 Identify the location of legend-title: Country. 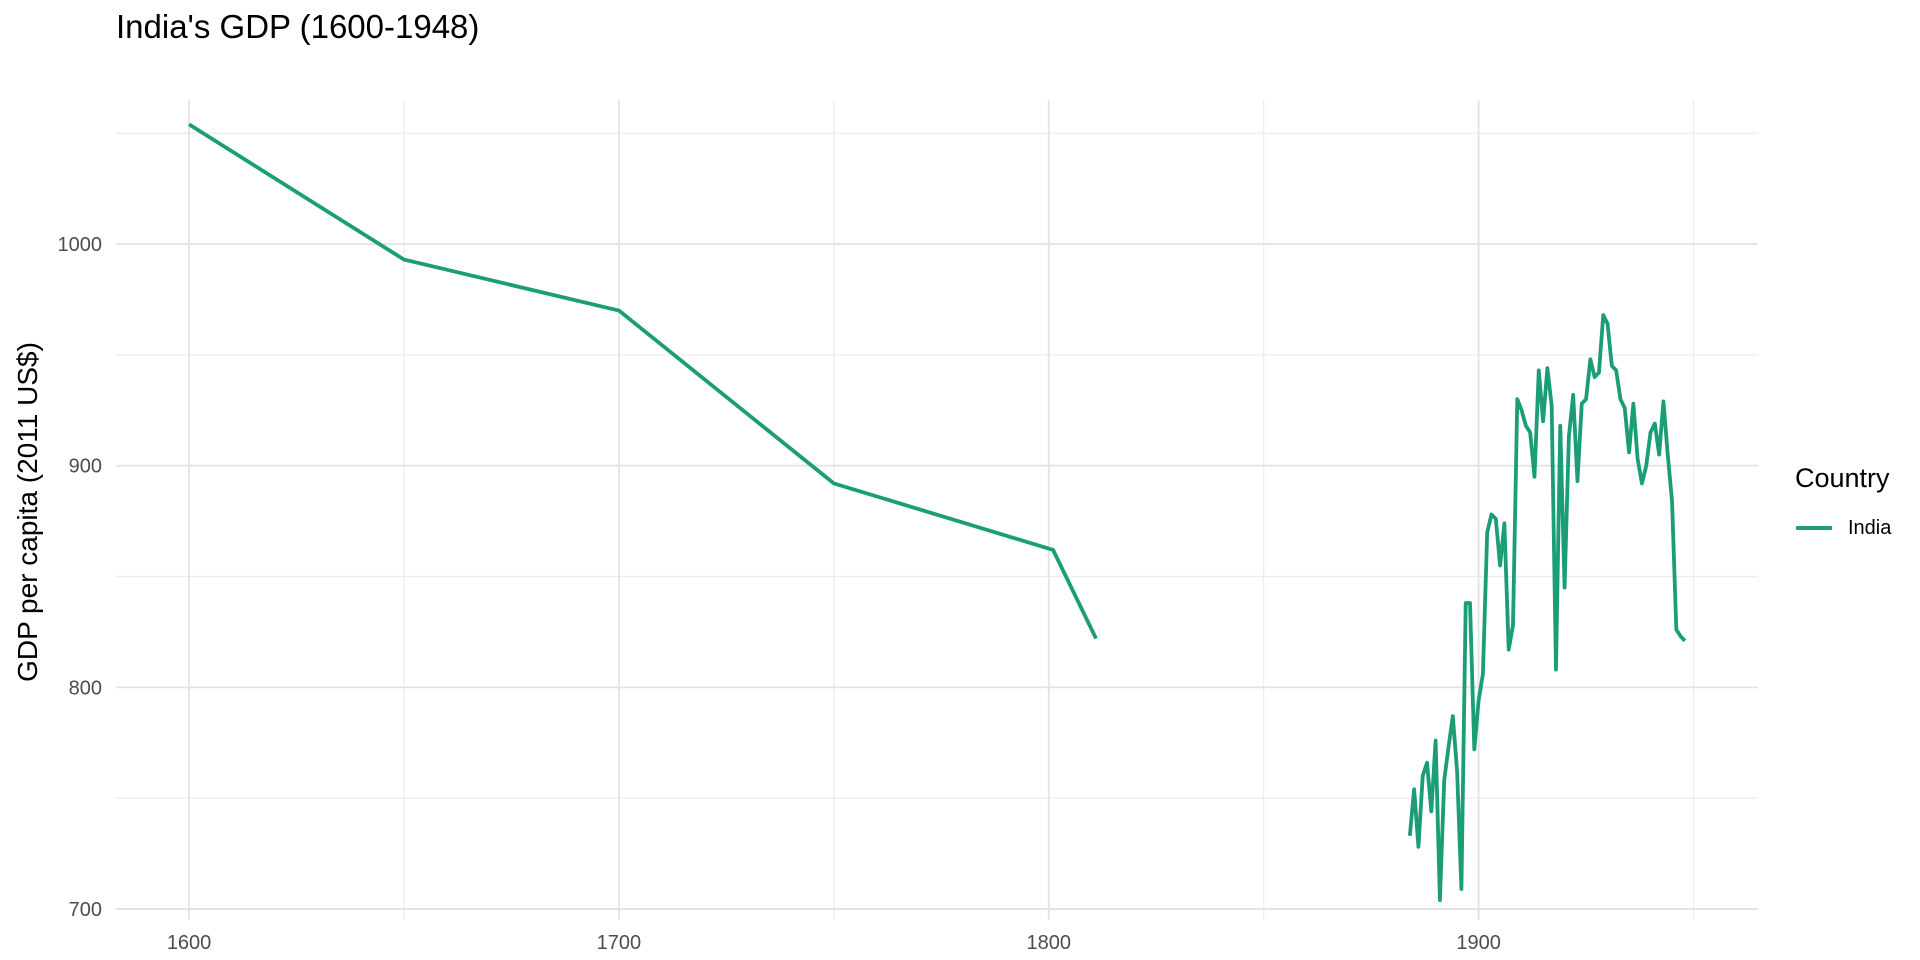
(1842, 478).